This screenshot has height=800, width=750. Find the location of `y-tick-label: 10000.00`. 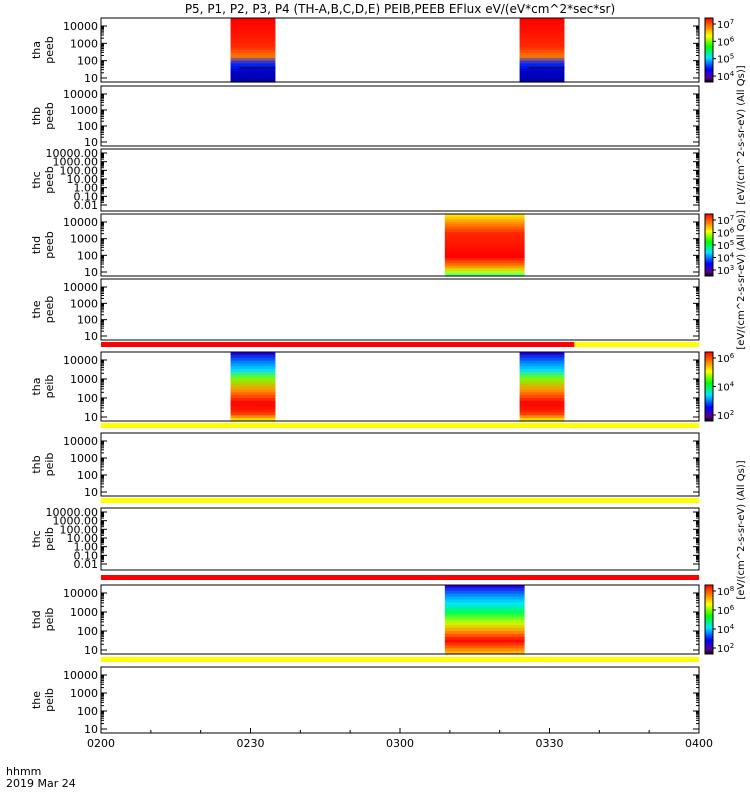

y-tick-label: 10000.00 is located at coordinates (72, 512).